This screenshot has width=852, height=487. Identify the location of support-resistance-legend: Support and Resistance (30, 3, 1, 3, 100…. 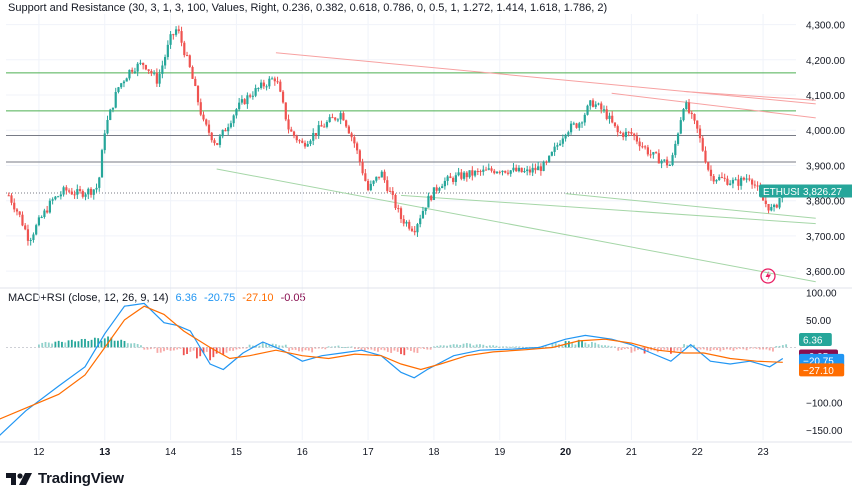
(307, 8).